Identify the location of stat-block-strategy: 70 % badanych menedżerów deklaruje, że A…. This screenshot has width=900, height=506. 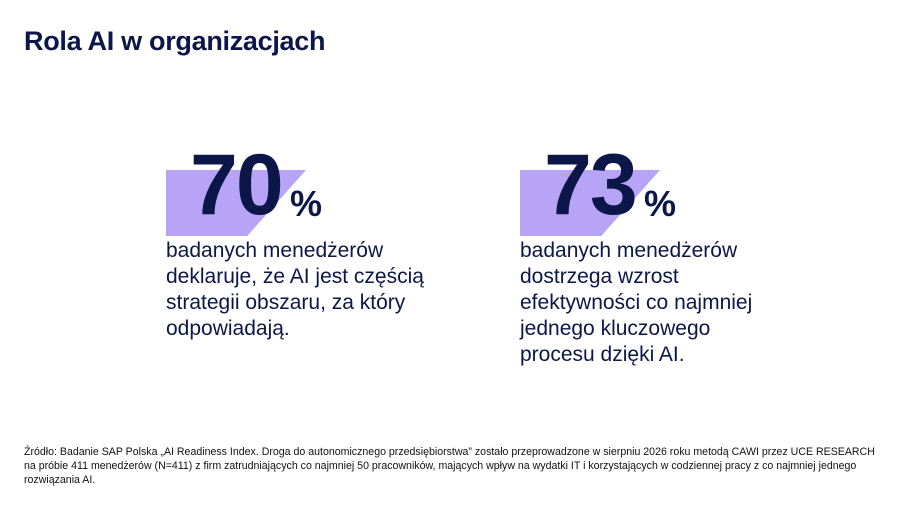
(316, 242).